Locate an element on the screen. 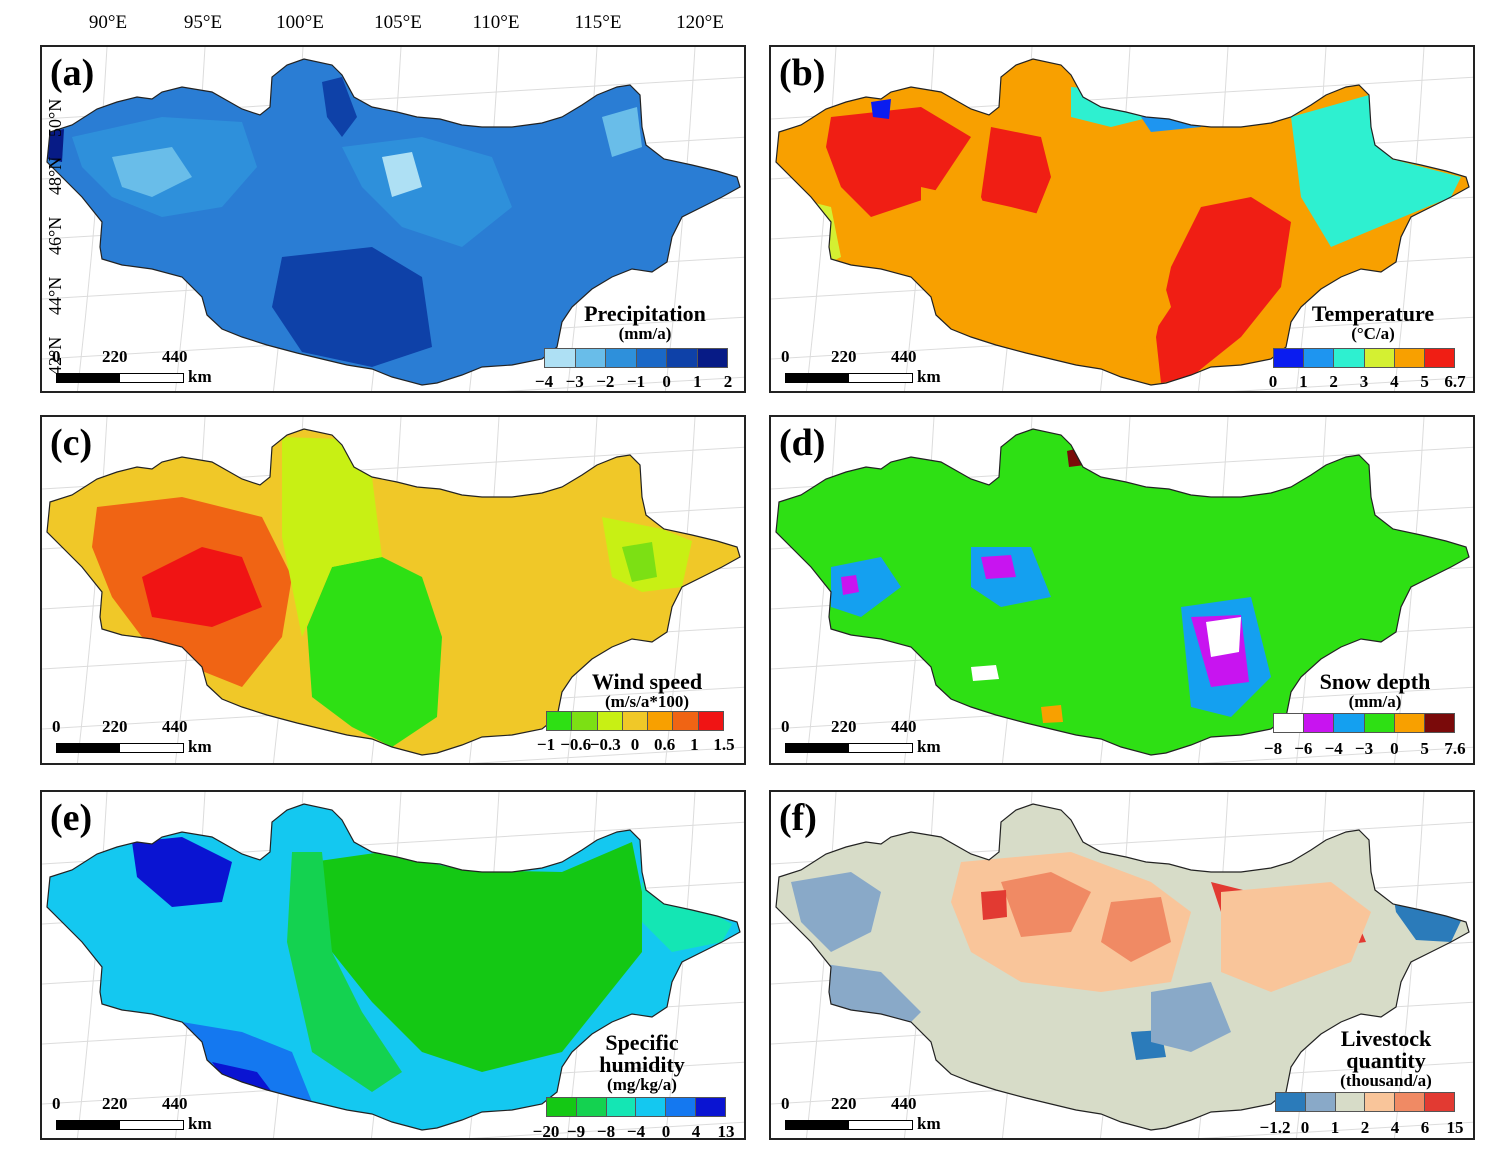 Image resolution: width=1489 pixels, height=1156 pixels. wind-speed-map is located at coordinates (393, 590).